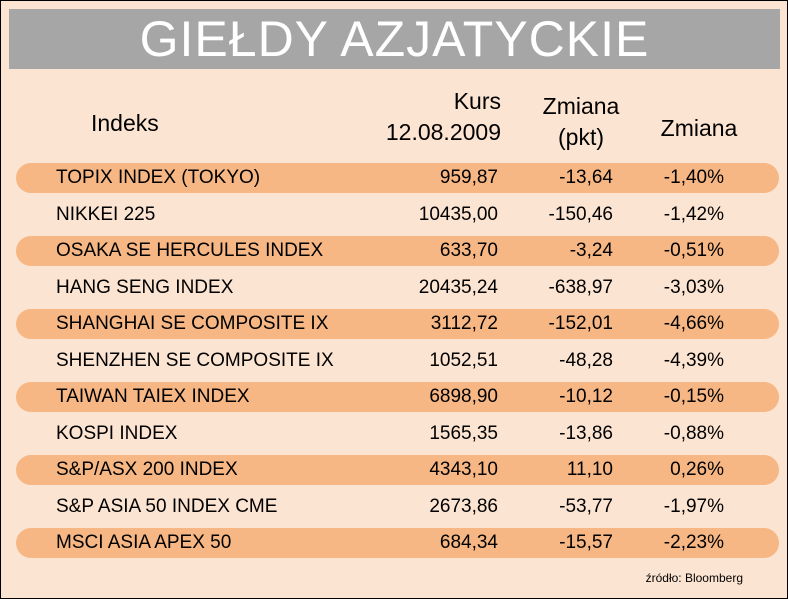 The width and height of the screenshot is (788, 599). Describe the element at coordinates (468, 542) in the screenshot. I see `value-cell: 684,34` at that location.